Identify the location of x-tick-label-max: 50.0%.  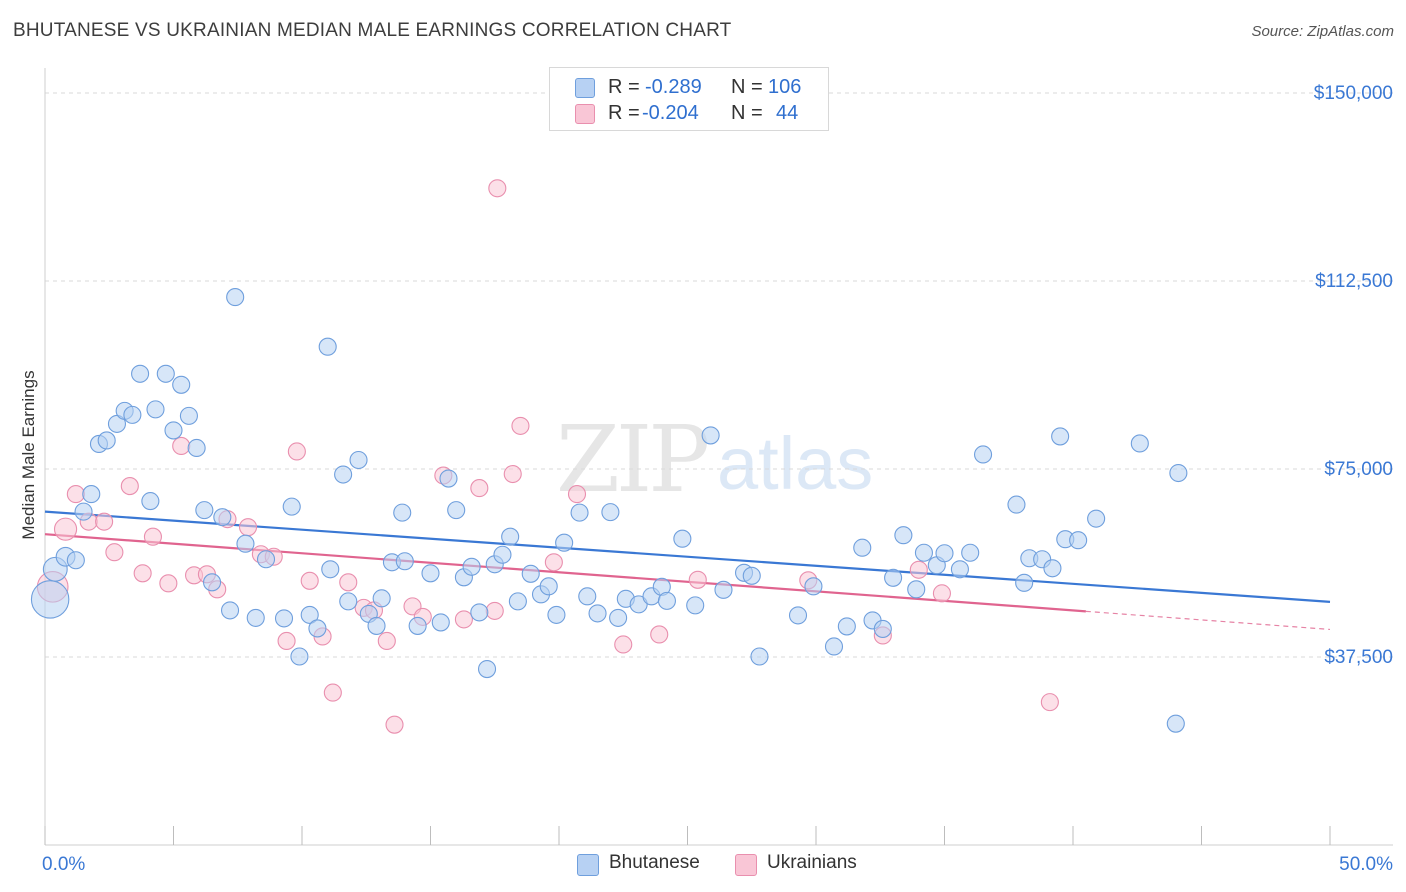
(1366, 864).